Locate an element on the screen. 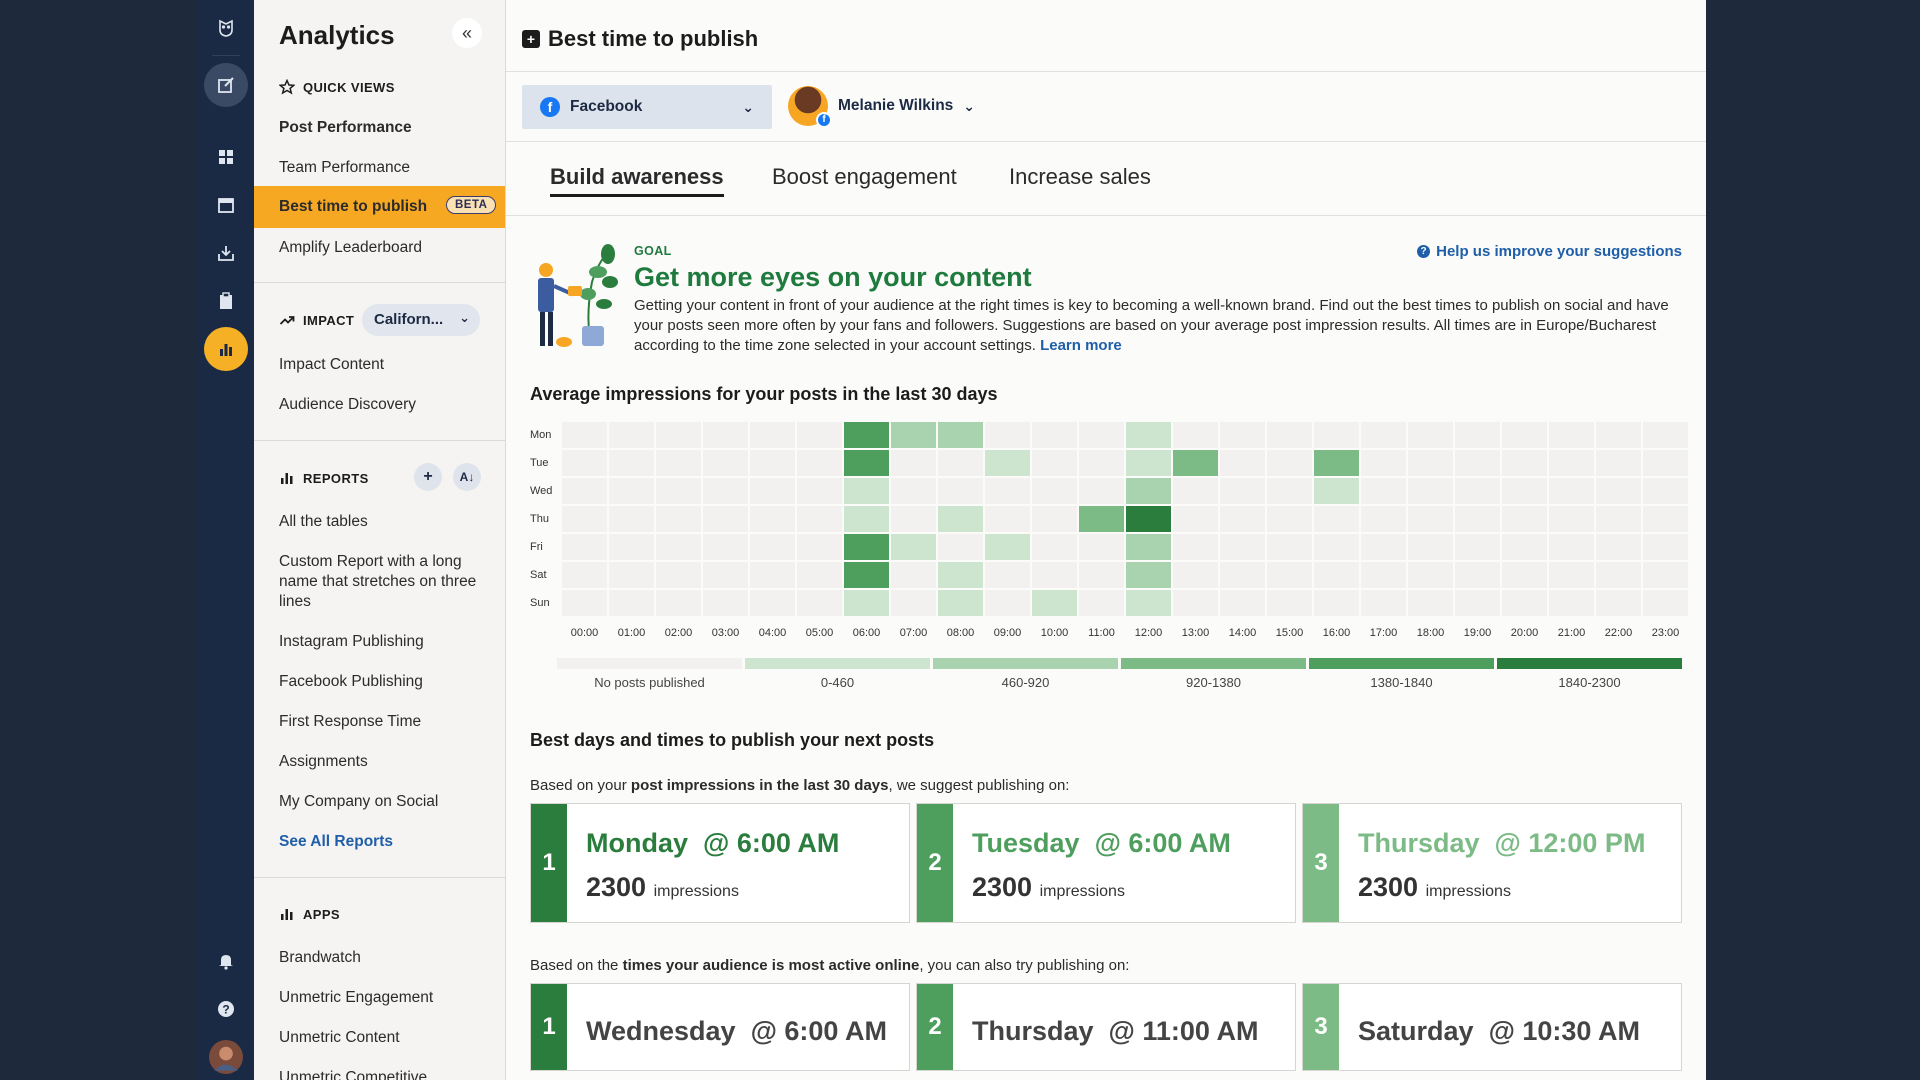 The image size is (1920, 1080). calendar-icon is located at coordinates (226, 205).